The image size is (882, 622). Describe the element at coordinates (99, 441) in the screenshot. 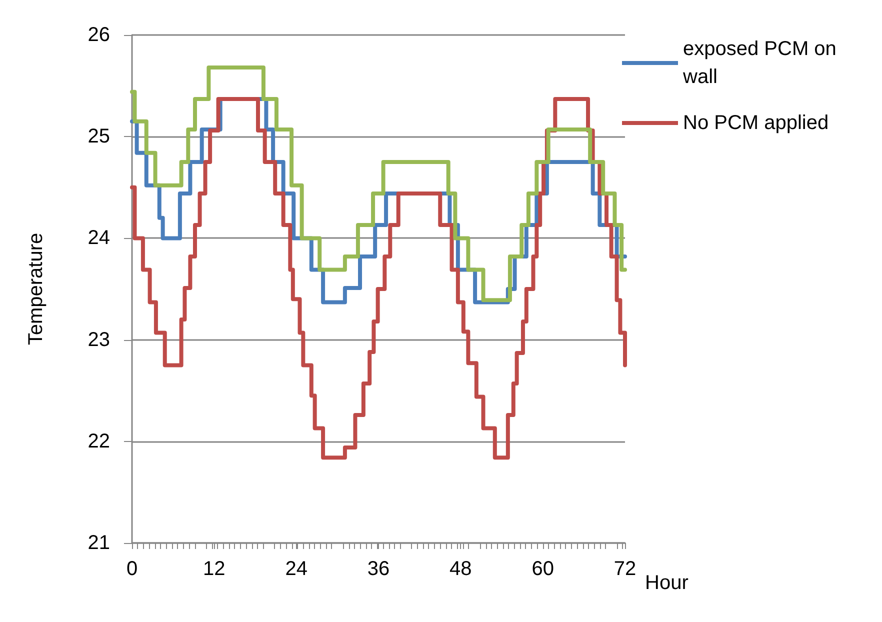

I see `y-tick-label: 22` at that location.